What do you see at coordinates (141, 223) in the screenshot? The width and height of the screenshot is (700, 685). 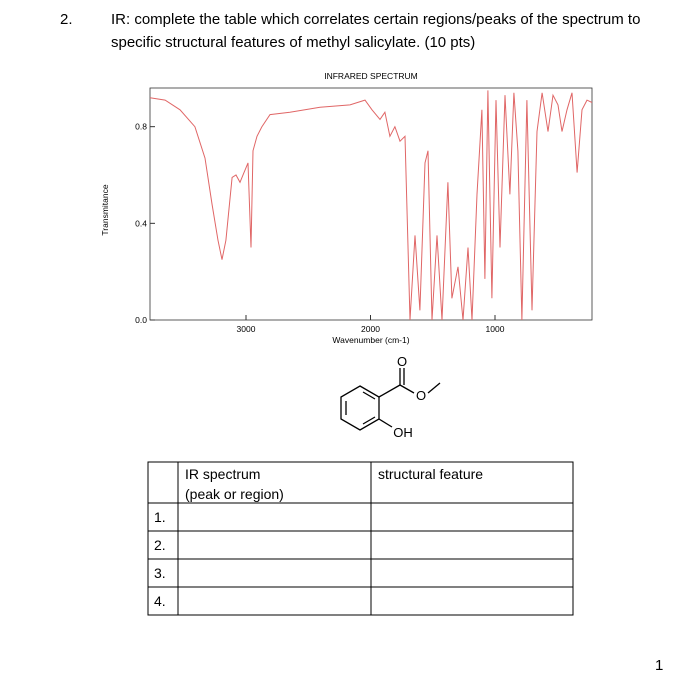 I see `y-tick-label: 0.4` at bounding box center [141, 223].